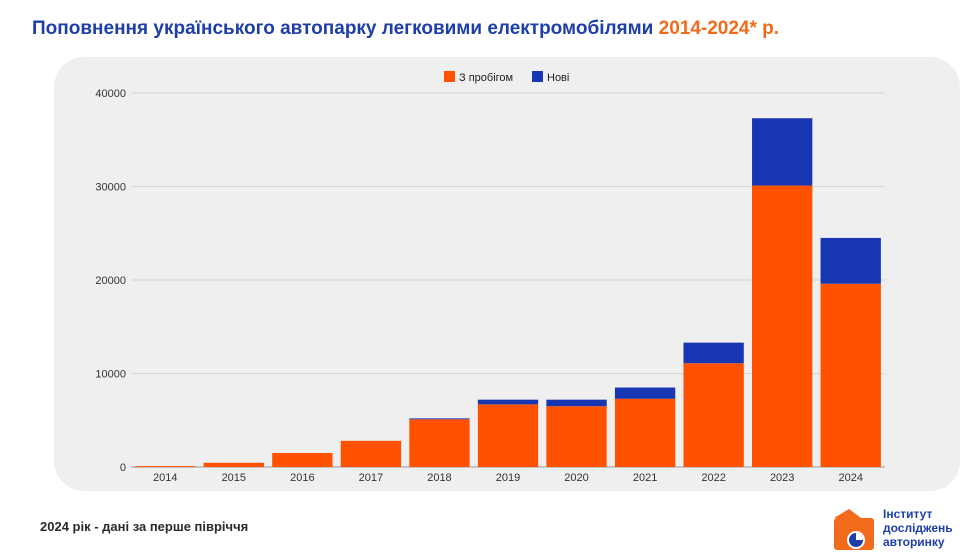 The image size is (980, 560). I want to click on y-tick-label: 30000, so click(110, 188).